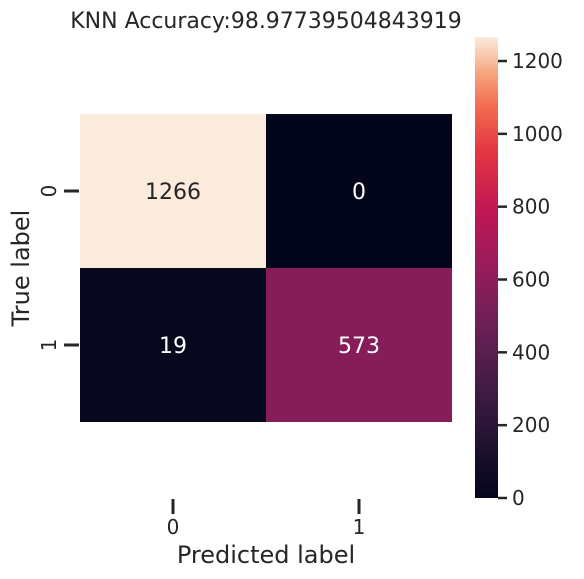 This screenshot has width=584, height=579. I want to click on colorbar-tick-label: 600, so click(531, 280).